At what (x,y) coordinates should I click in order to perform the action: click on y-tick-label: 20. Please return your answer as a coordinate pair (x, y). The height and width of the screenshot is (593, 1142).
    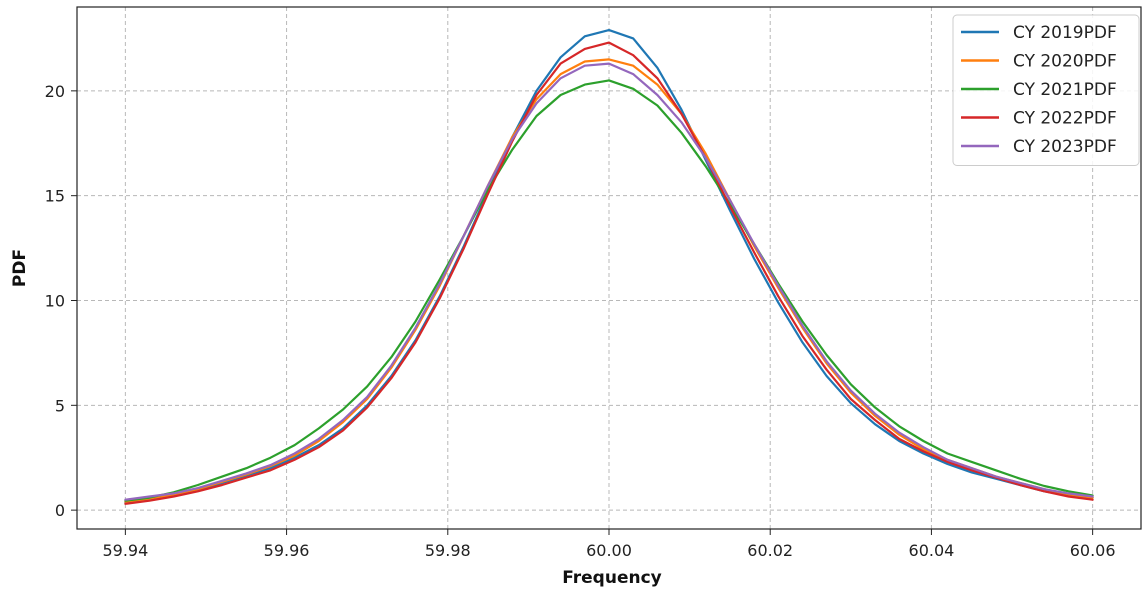
    Looking at the image, I should click on (55, 91).